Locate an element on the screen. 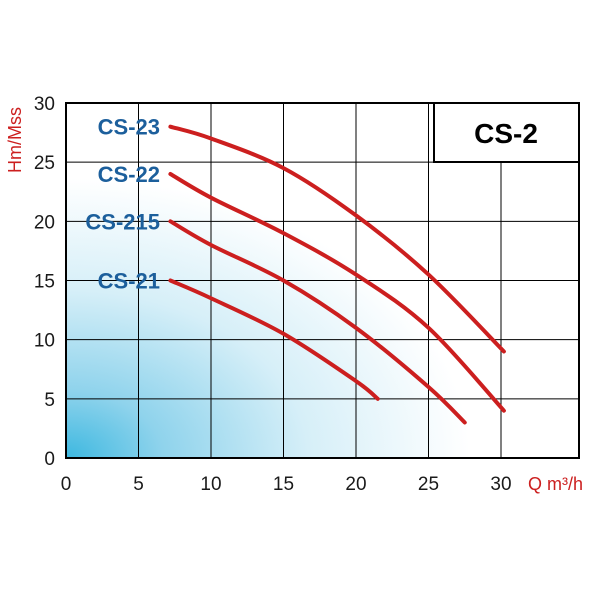 The image size is (592, 592). model-title-frame is located at coordinates (506, 132).